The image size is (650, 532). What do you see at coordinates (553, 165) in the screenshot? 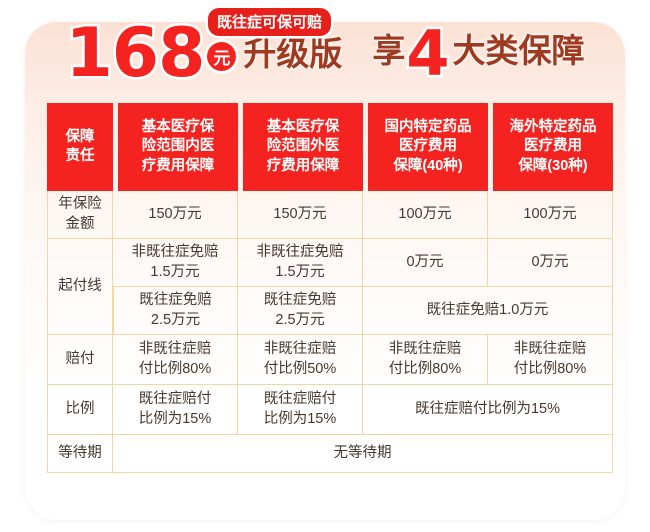
I see `header-line: 保障(30种)` at bounding box center [553, 165].